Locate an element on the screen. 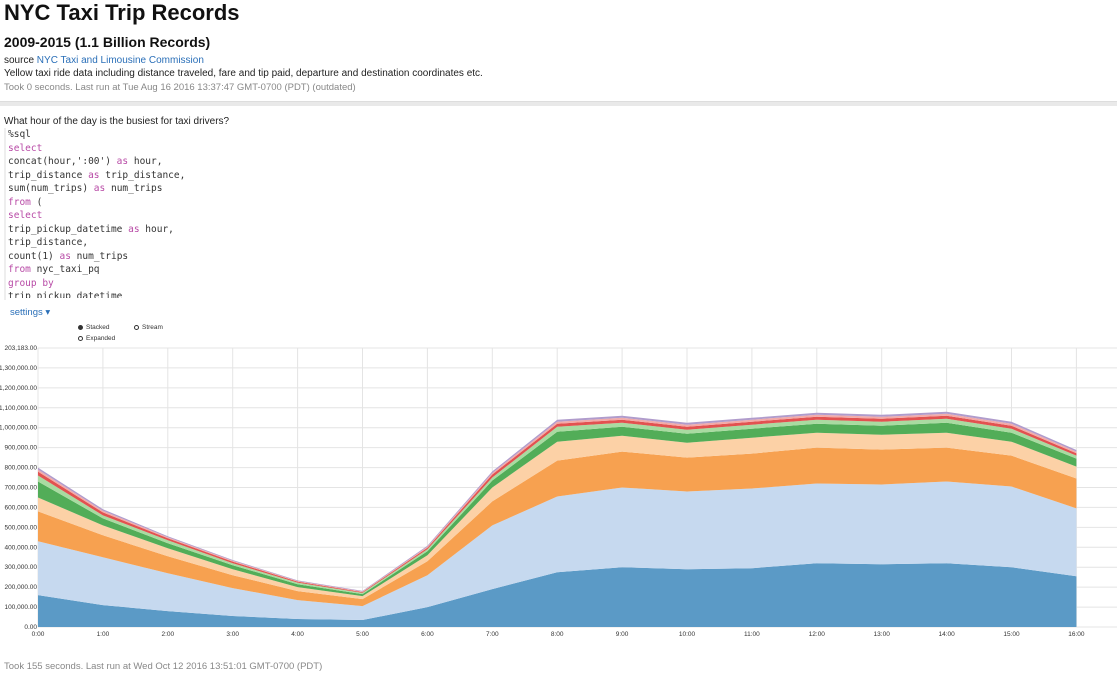 The width and height of the screenshot is (1117, 681). y-tick-label: 0.00 is located at coordinates (30, 627).